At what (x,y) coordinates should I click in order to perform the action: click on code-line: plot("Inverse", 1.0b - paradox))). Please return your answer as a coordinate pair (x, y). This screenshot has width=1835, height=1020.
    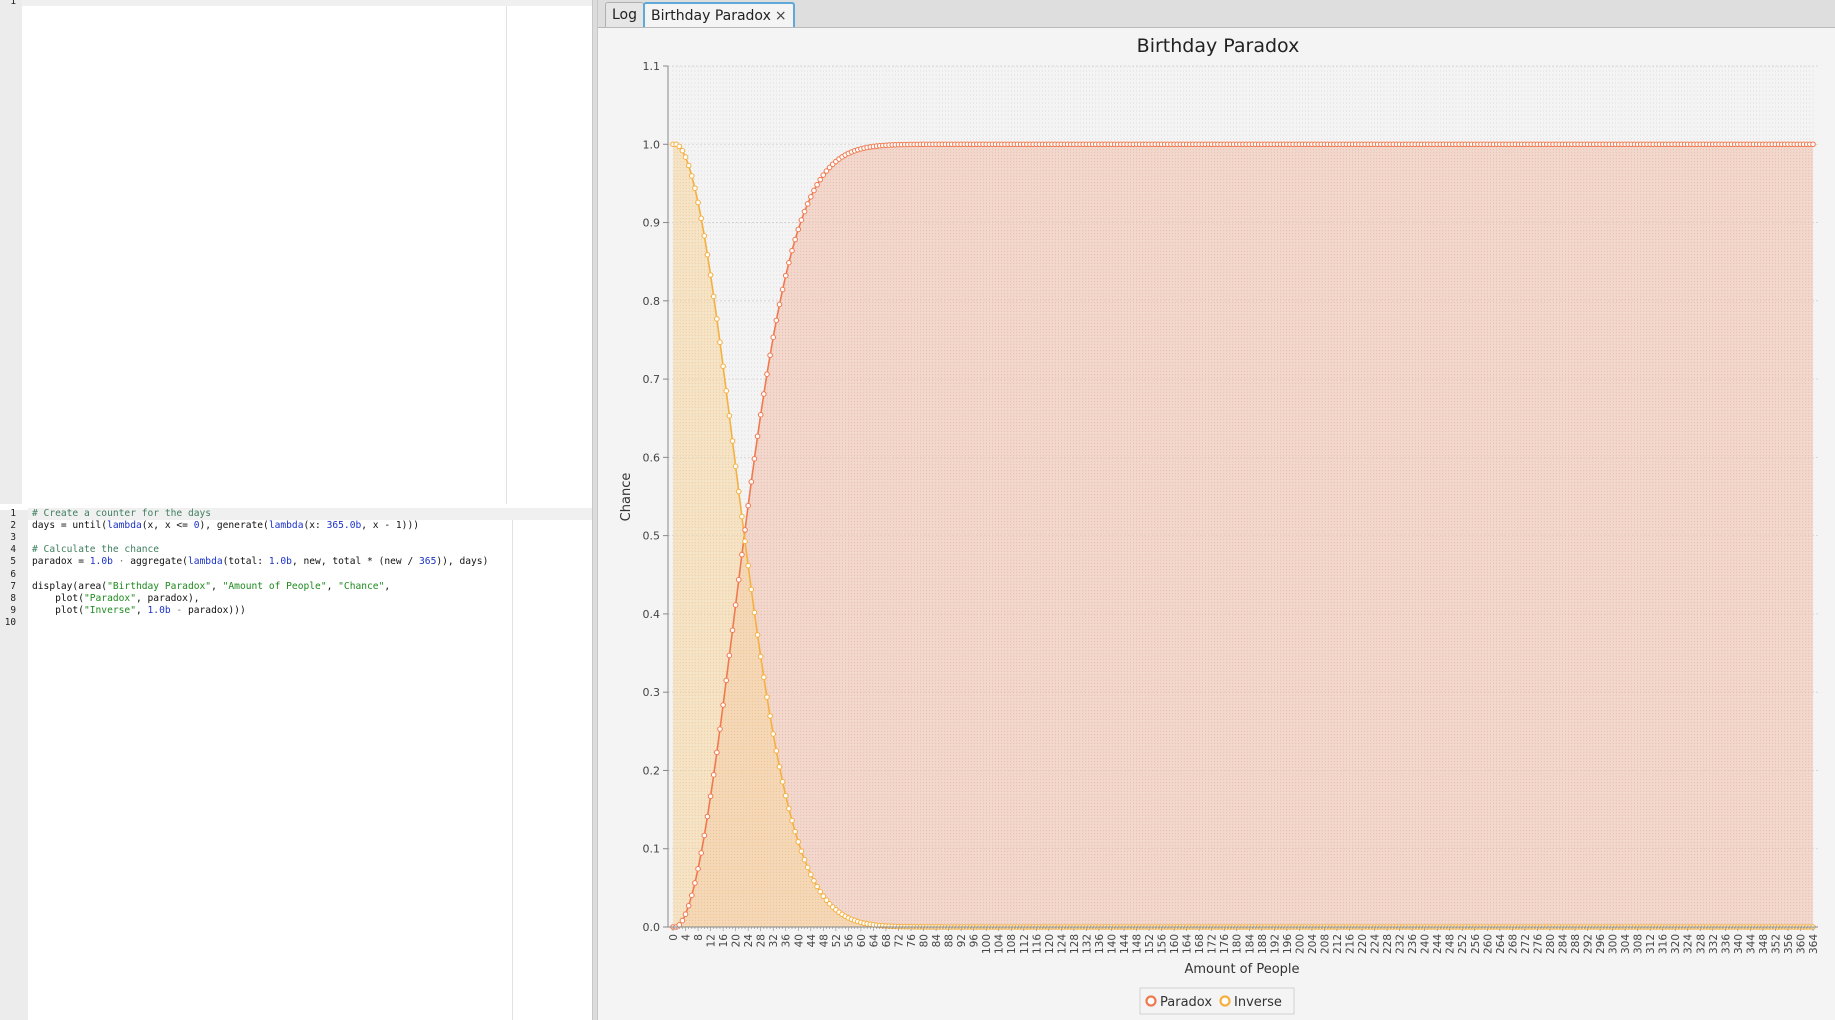
    Looking at the image, I should click on (139, 611).